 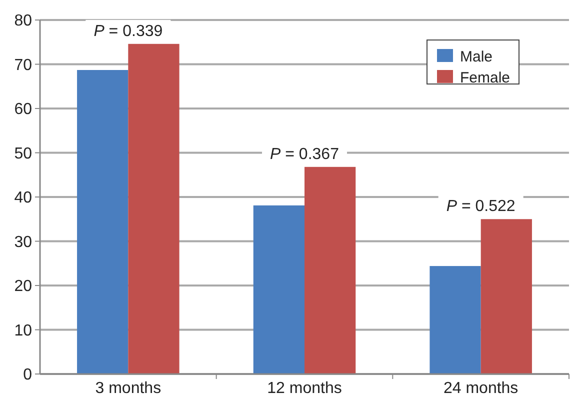 I want to click on annotation: P = 0.339, so click(x=128, y=31).